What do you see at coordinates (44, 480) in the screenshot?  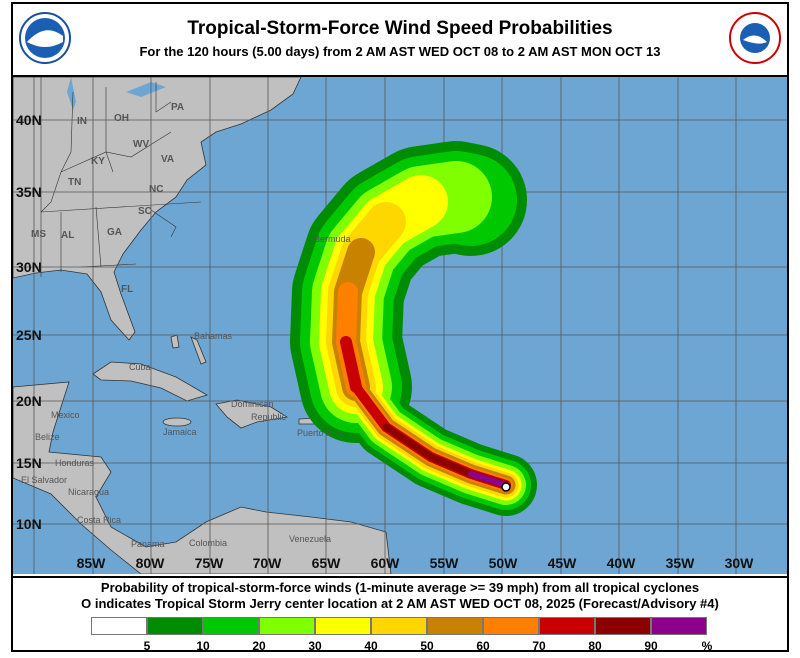 I see `place-label: El Salvador` at bounding box center [44, 480].